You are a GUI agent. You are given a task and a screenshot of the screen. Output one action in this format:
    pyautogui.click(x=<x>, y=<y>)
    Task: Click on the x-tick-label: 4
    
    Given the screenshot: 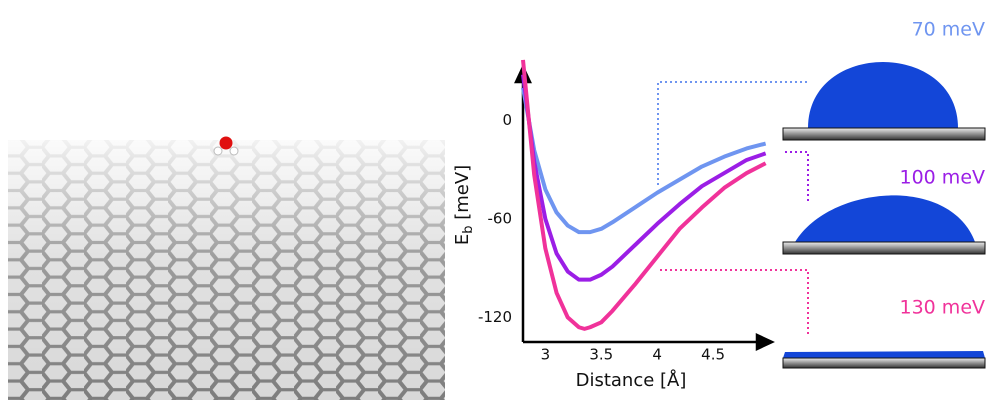 What is the action you would take?
    pyautogui.click(x=657, y=355)
    